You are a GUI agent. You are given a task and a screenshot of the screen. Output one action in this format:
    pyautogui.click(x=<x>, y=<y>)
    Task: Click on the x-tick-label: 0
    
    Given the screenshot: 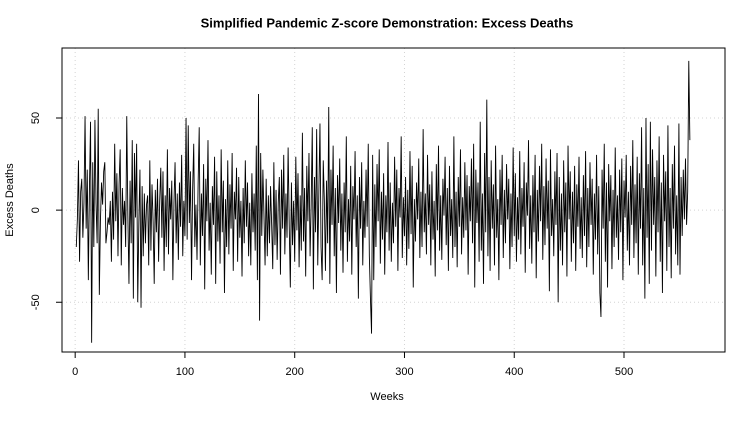 What is the action you would take?
    pyautogui.click(x=75, y=372)
    